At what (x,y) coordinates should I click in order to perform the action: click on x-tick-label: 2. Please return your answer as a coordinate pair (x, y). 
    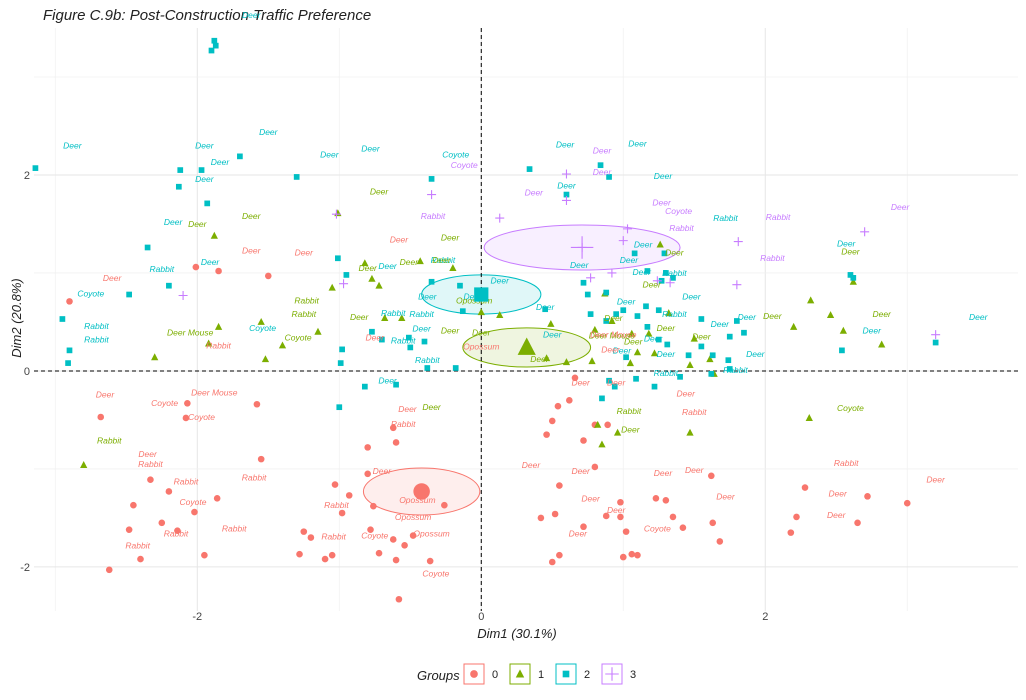
    Looking at the image, I should click on (765, 617).